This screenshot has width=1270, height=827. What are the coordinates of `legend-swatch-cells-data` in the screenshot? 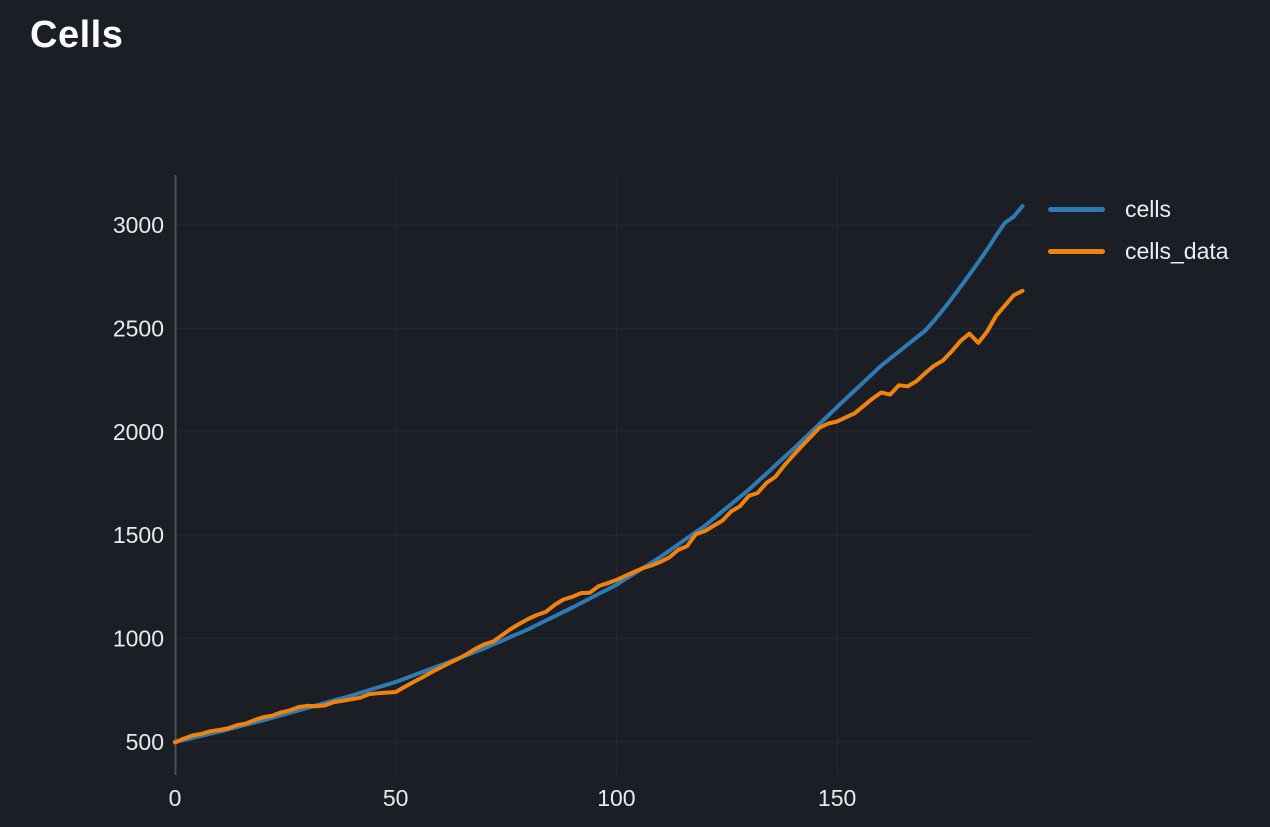 It's located at (1076, 251).